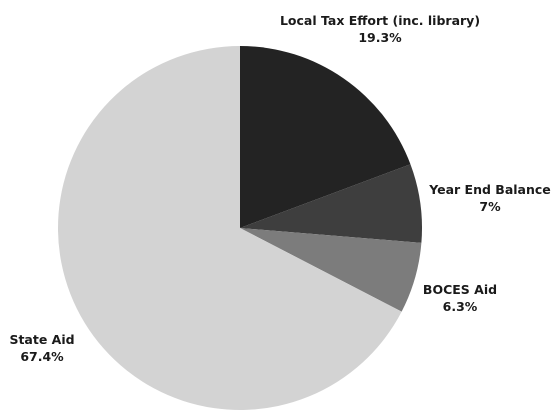 Image resolution: width=560 pixels, height=413 pixels. I want to click on slice-label-local-tax-effort: Local Tax Effort (inc. library) 19.3%, so click(380, 29).